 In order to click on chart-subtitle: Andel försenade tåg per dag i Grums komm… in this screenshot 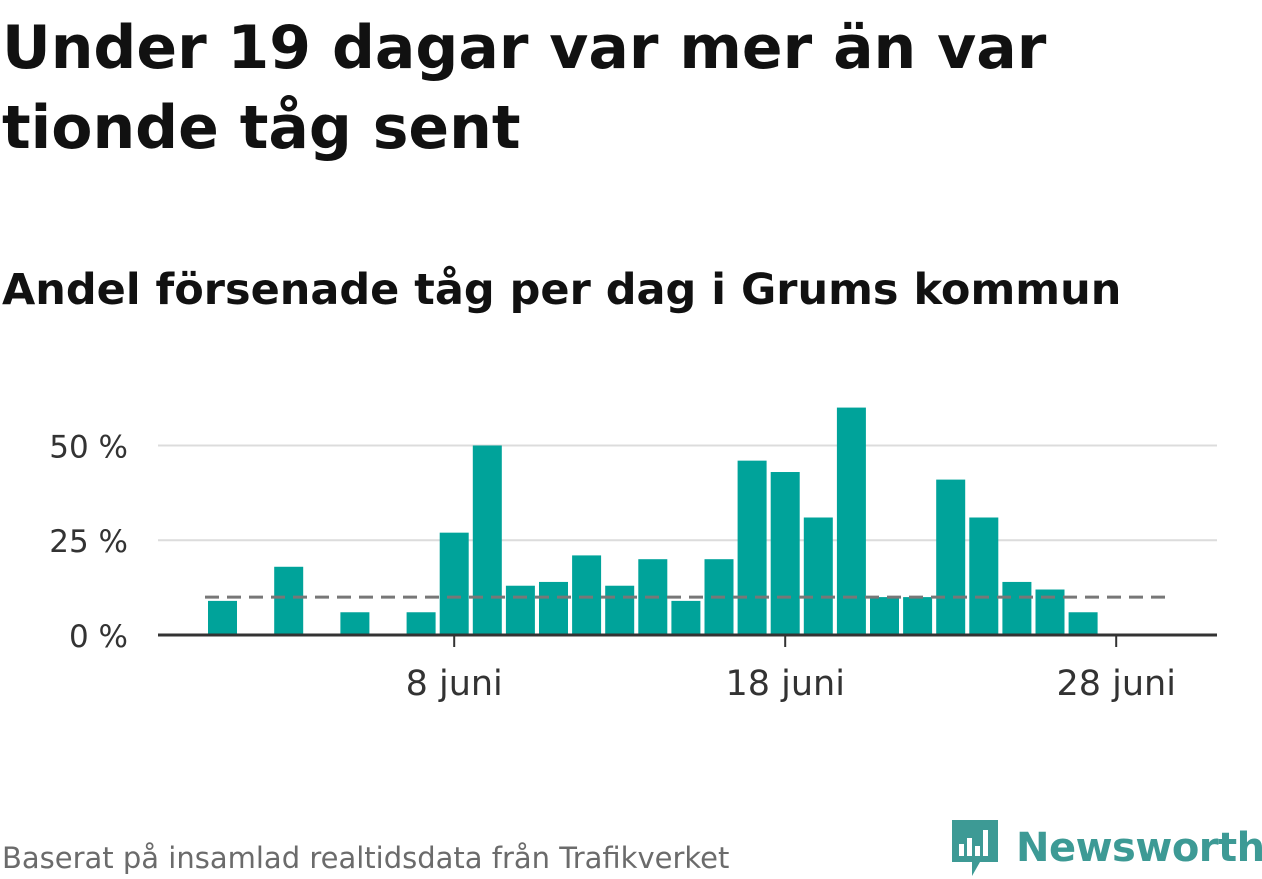, I will do `click(562, 290)`.